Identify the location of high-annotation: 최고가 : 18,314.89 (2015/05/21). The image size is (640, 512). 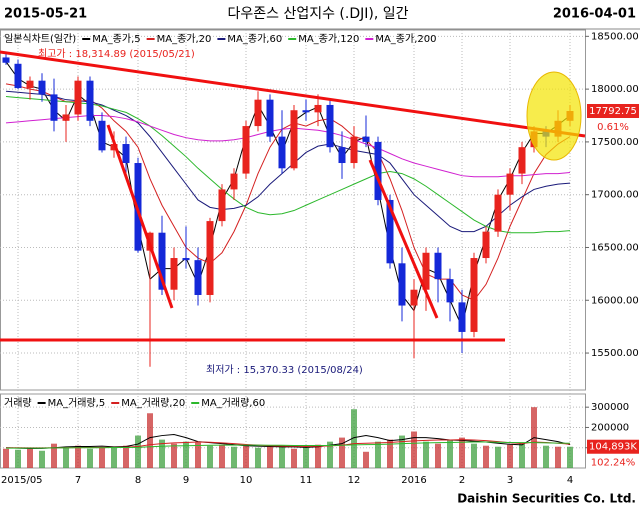
(116, 54).